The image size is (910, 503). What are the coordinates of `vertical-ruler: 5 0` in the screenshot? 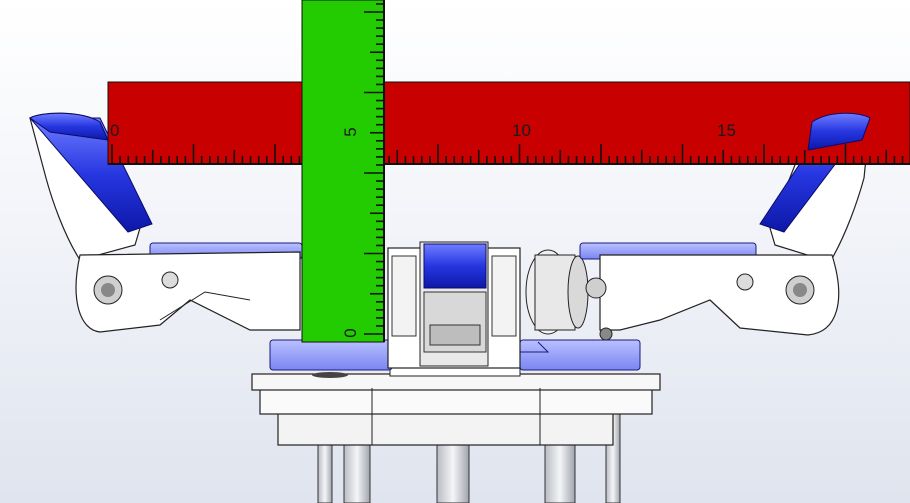 It's located at (343, 171).